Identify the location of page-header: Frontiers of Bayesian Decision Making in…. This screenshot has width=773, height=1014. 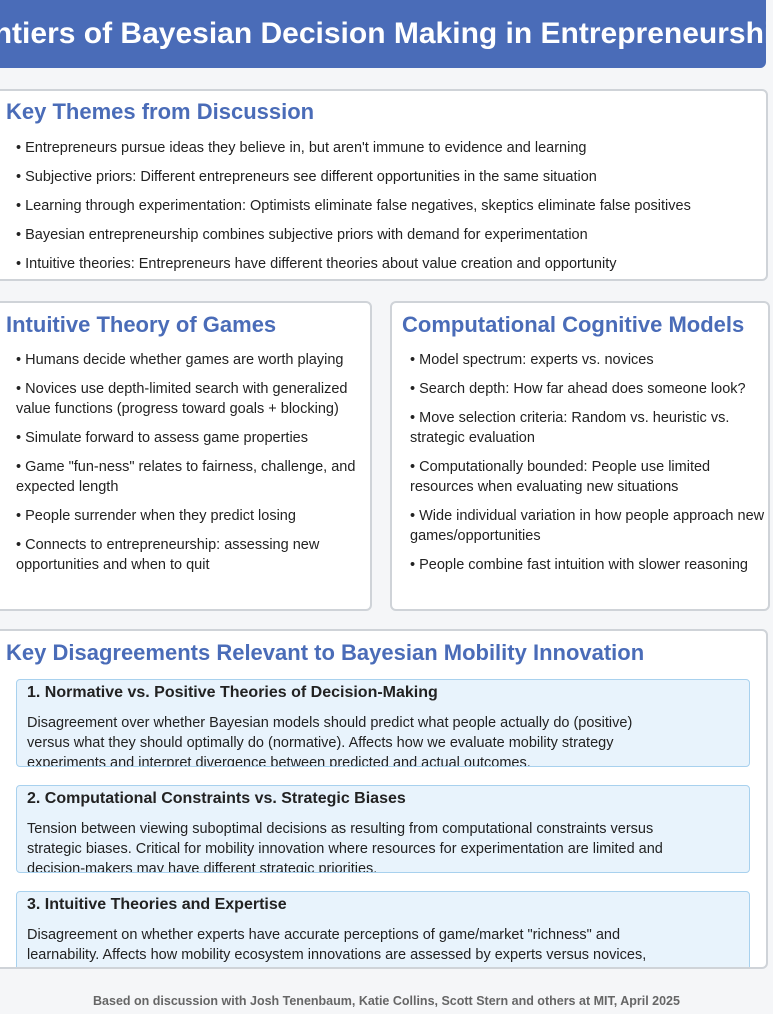
(383, 34).